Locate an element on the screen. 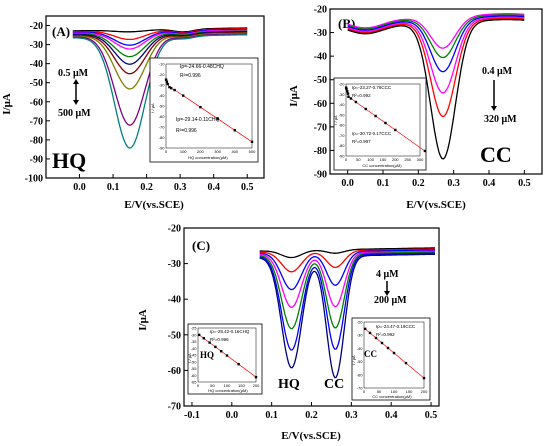 Image resolution: width=550 pixels, height=446 pixels. panel-b-ytick-label: -70 is located at coordinates (320, 127).